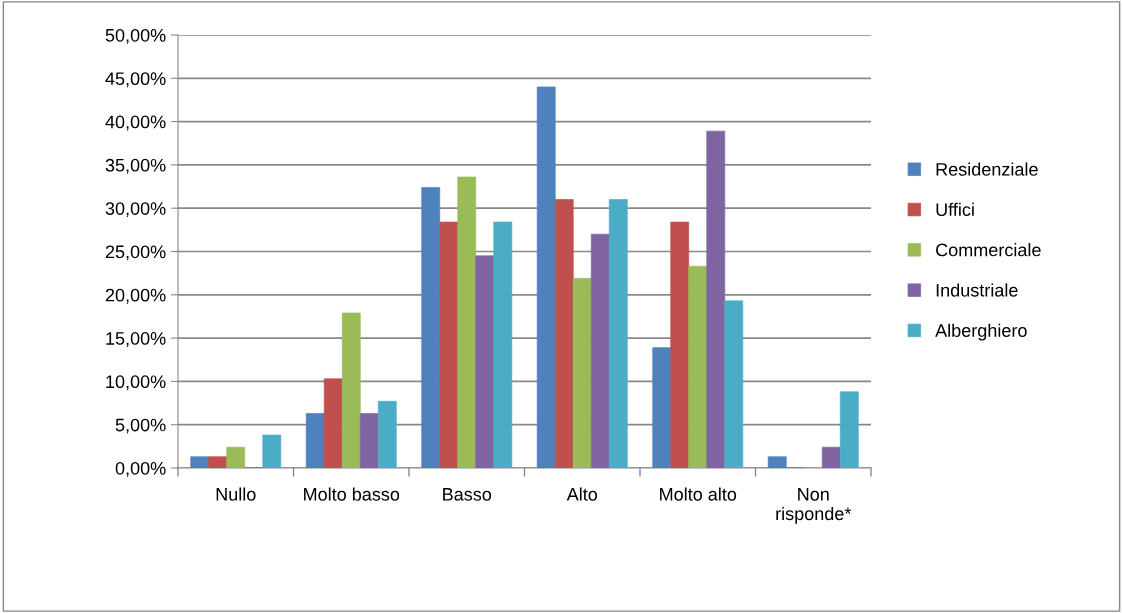 Image resolution: width=1123 pixels, height=613 pixels. Describe the element at coordinates (814, 506) in the screenshot. I see `x-tick-label: Non risponde*` at that location.